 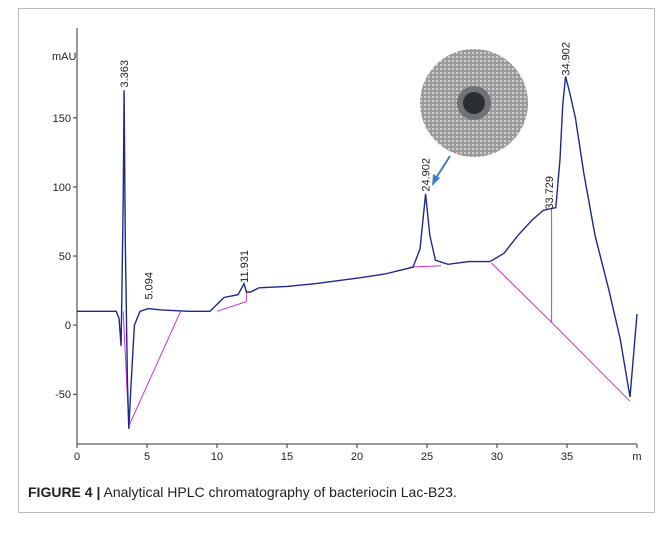 I want to click on x-tick-label: 10, so click(x=217, y=457).